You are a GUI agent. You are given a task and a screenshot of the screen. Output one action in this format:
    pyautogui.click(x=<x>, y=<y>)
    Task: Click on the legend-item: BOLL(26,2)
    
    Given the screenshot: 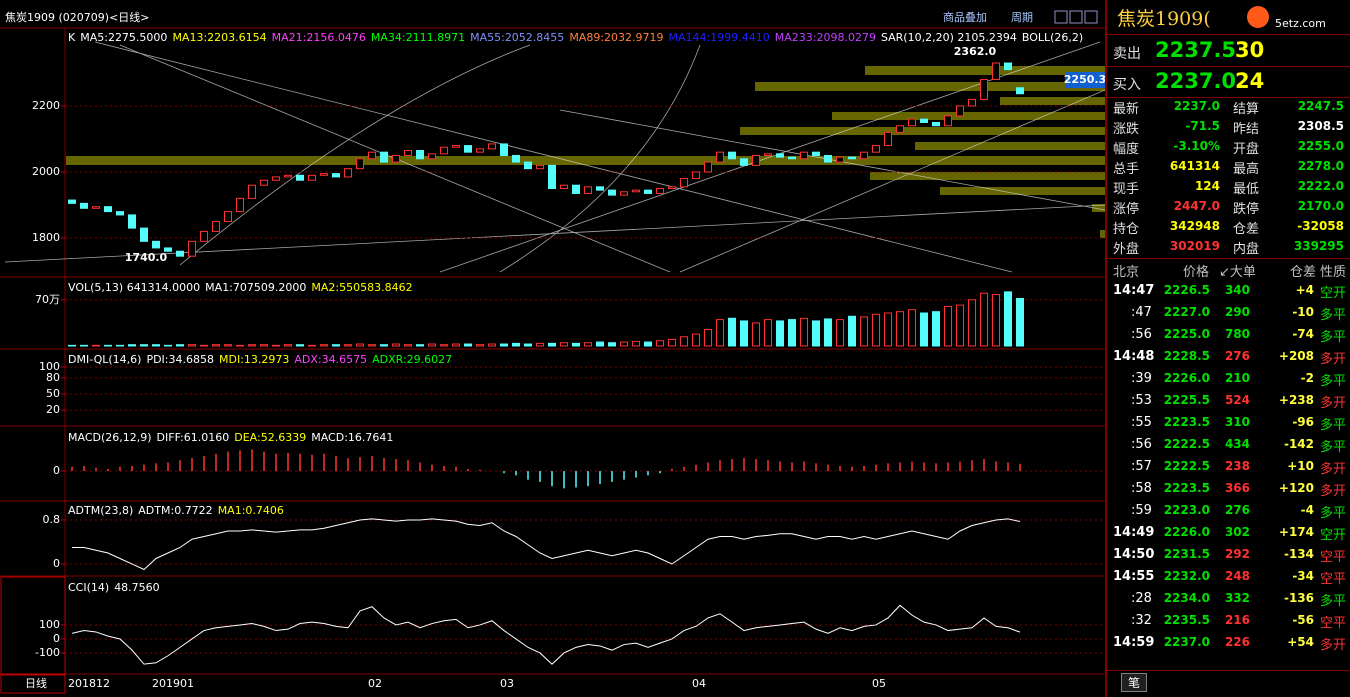 What is the action you would take?
    pyautogui.click(x=1052, y=37)
    